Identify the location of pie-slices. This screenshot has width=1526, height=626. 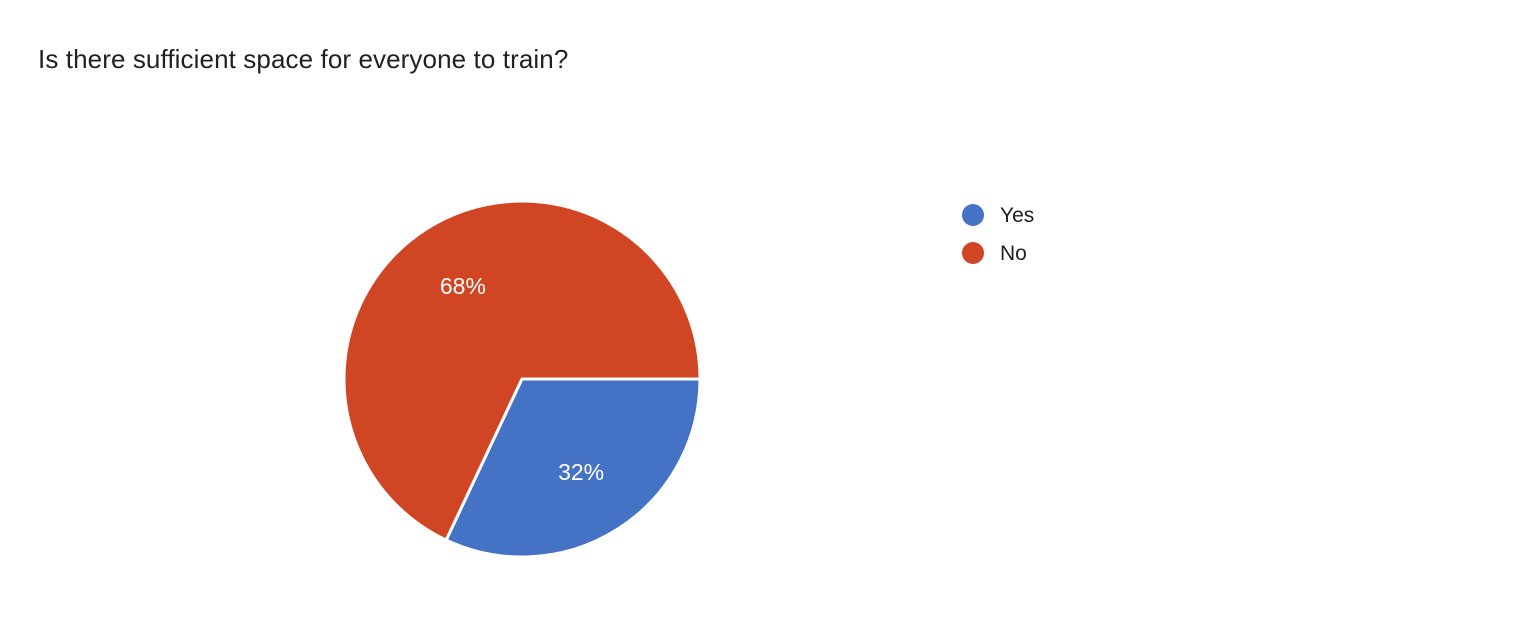
(522, 379).